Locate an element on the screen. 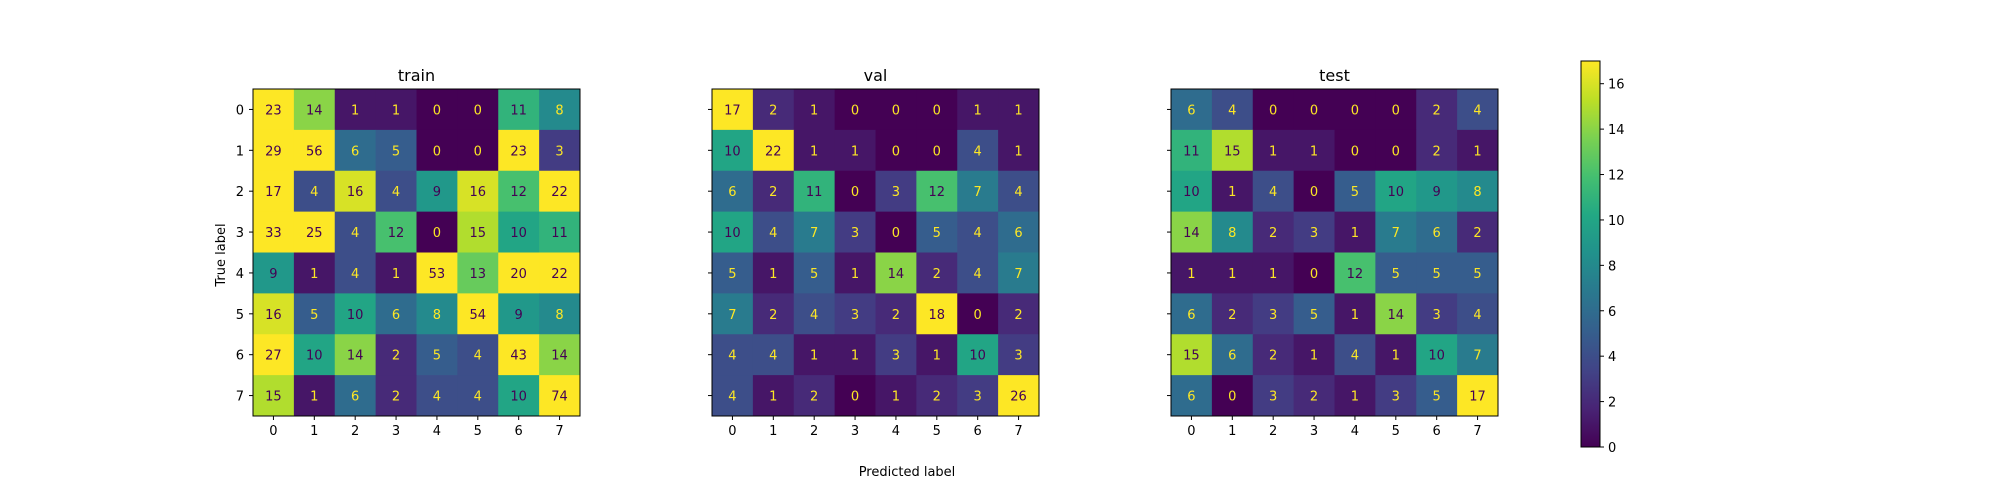 Image resolution: width=2000 pixels, height=500 pixels. cell-value-label: 74 is located at coordinates (559, 397).